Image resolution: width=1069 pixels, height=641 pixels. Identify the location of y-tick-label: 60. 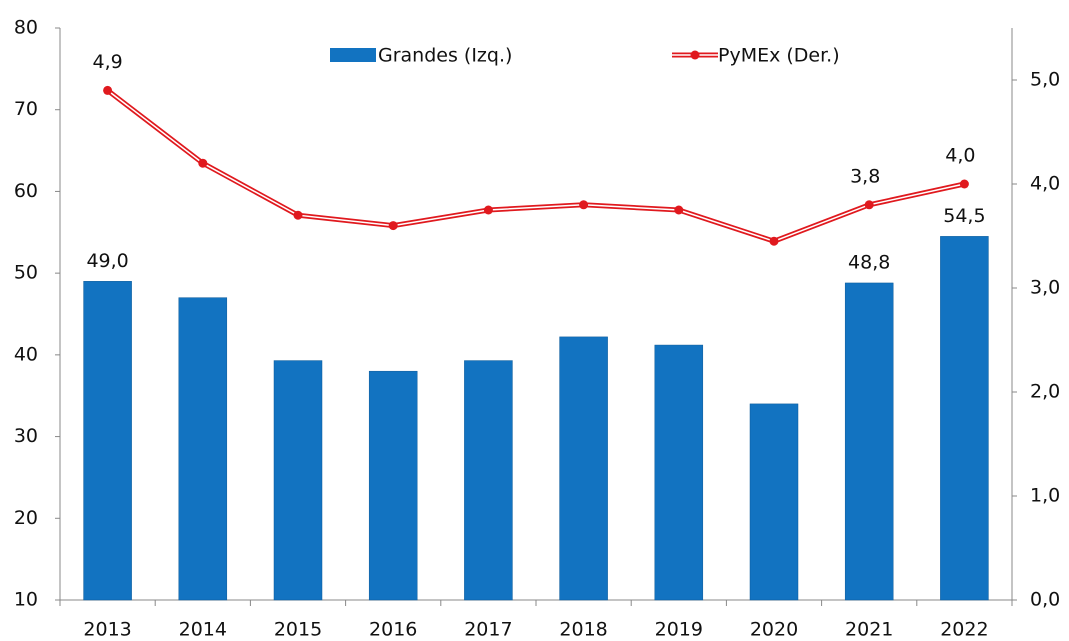
(26, 191).